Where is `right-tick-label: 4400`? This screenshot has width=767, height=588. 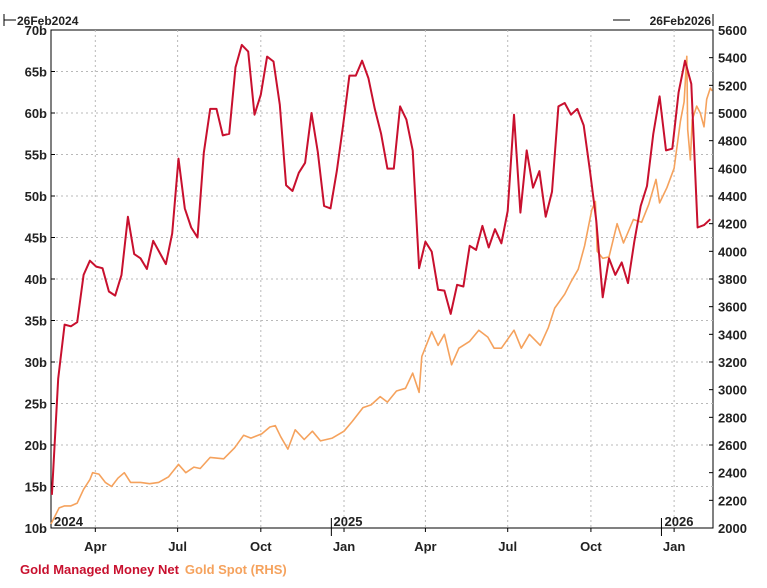
right-tick-label: 4400 is located at coordinates (732, 196).